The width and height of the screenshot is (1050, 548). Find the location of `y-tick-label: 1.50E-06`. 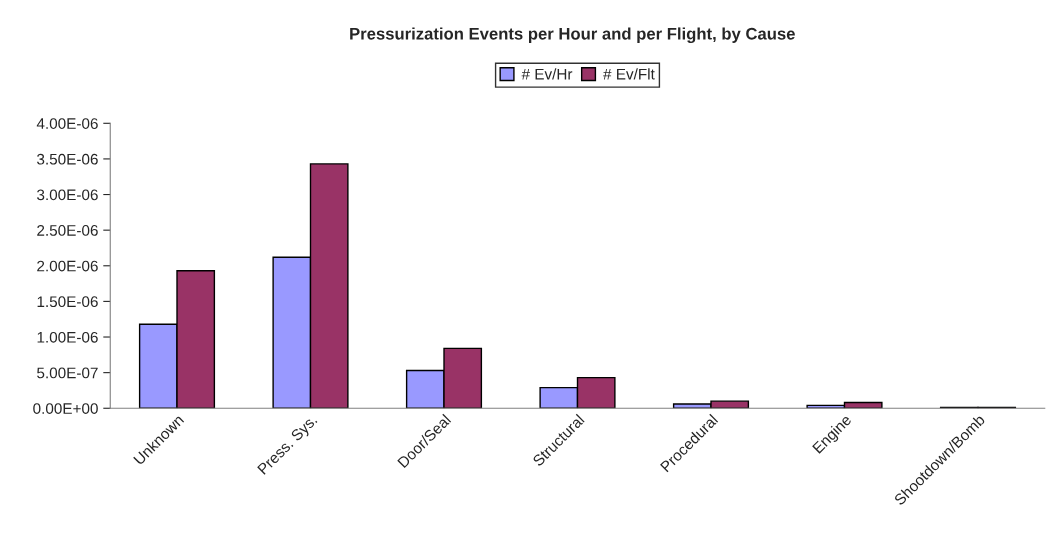

y-tick-label: 1.50E-06 is located at coordinates (67, 302).